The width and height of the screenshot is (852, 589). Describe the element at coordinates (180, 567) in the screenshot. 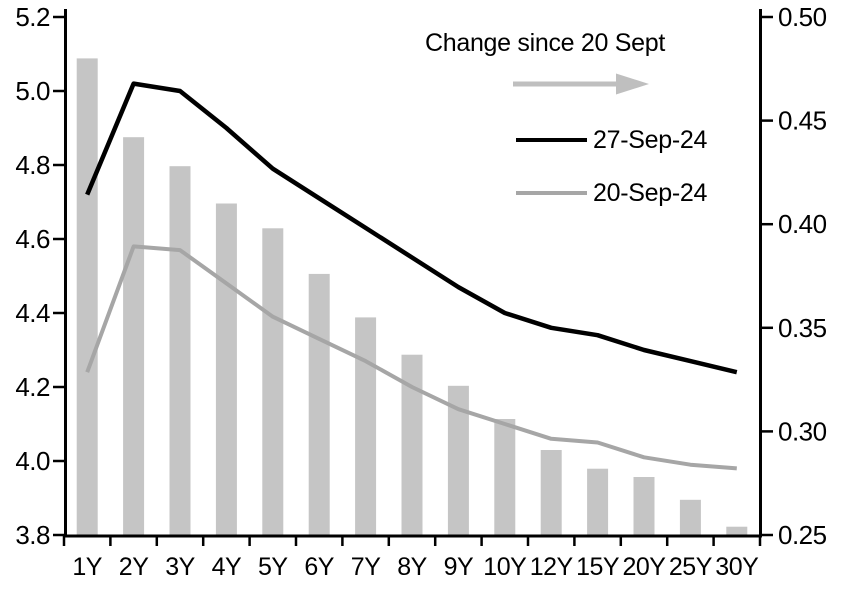

I see `x-axis-label-3Y: 3Y` at that location.